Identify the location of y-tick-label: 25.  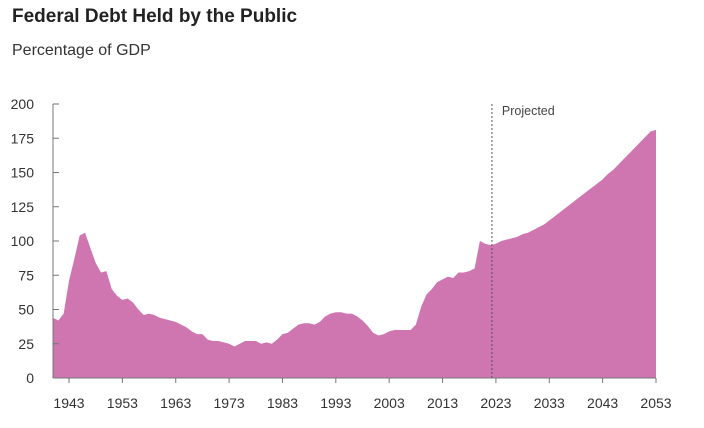
(26, 344).